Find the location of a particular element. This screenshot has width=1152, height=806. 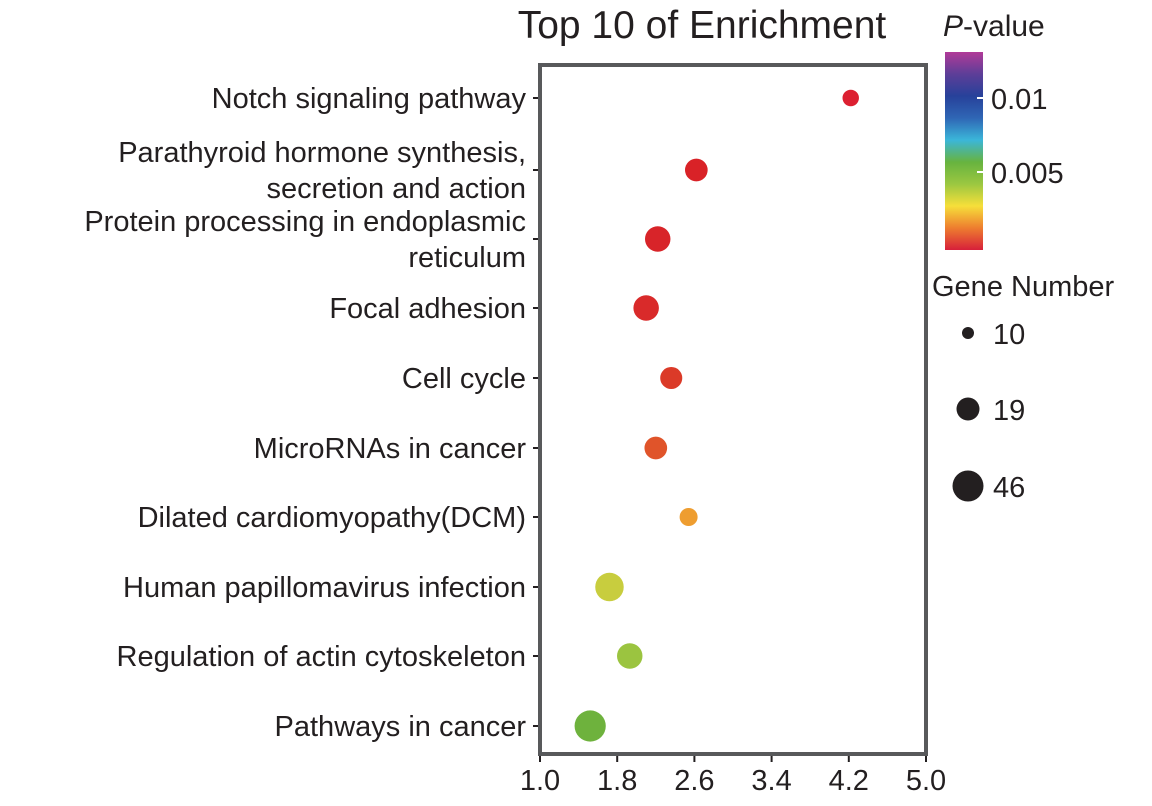

y-tick-label: Focal adhesion is located at coordinates (427, 309).